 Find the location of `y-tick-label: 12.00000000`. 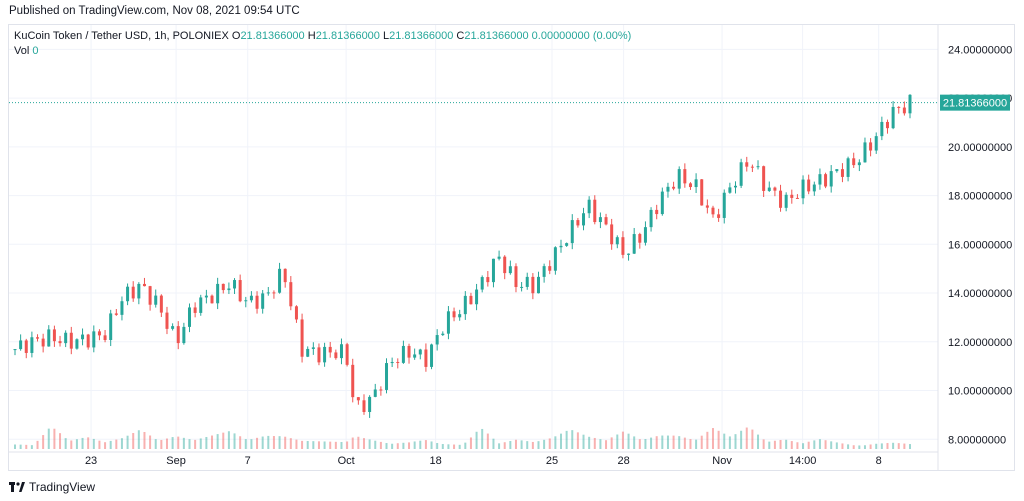

y-tick-label: 12.00000000 is located at coordinates (980, 343).